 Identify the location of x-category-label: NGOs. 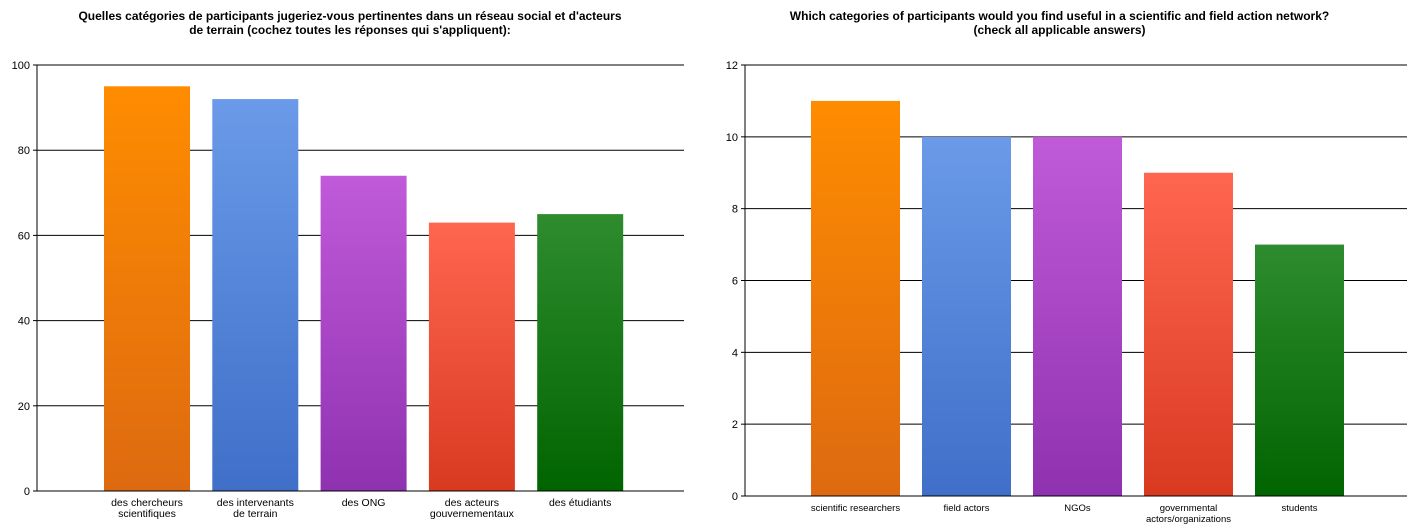
(1077, 508).